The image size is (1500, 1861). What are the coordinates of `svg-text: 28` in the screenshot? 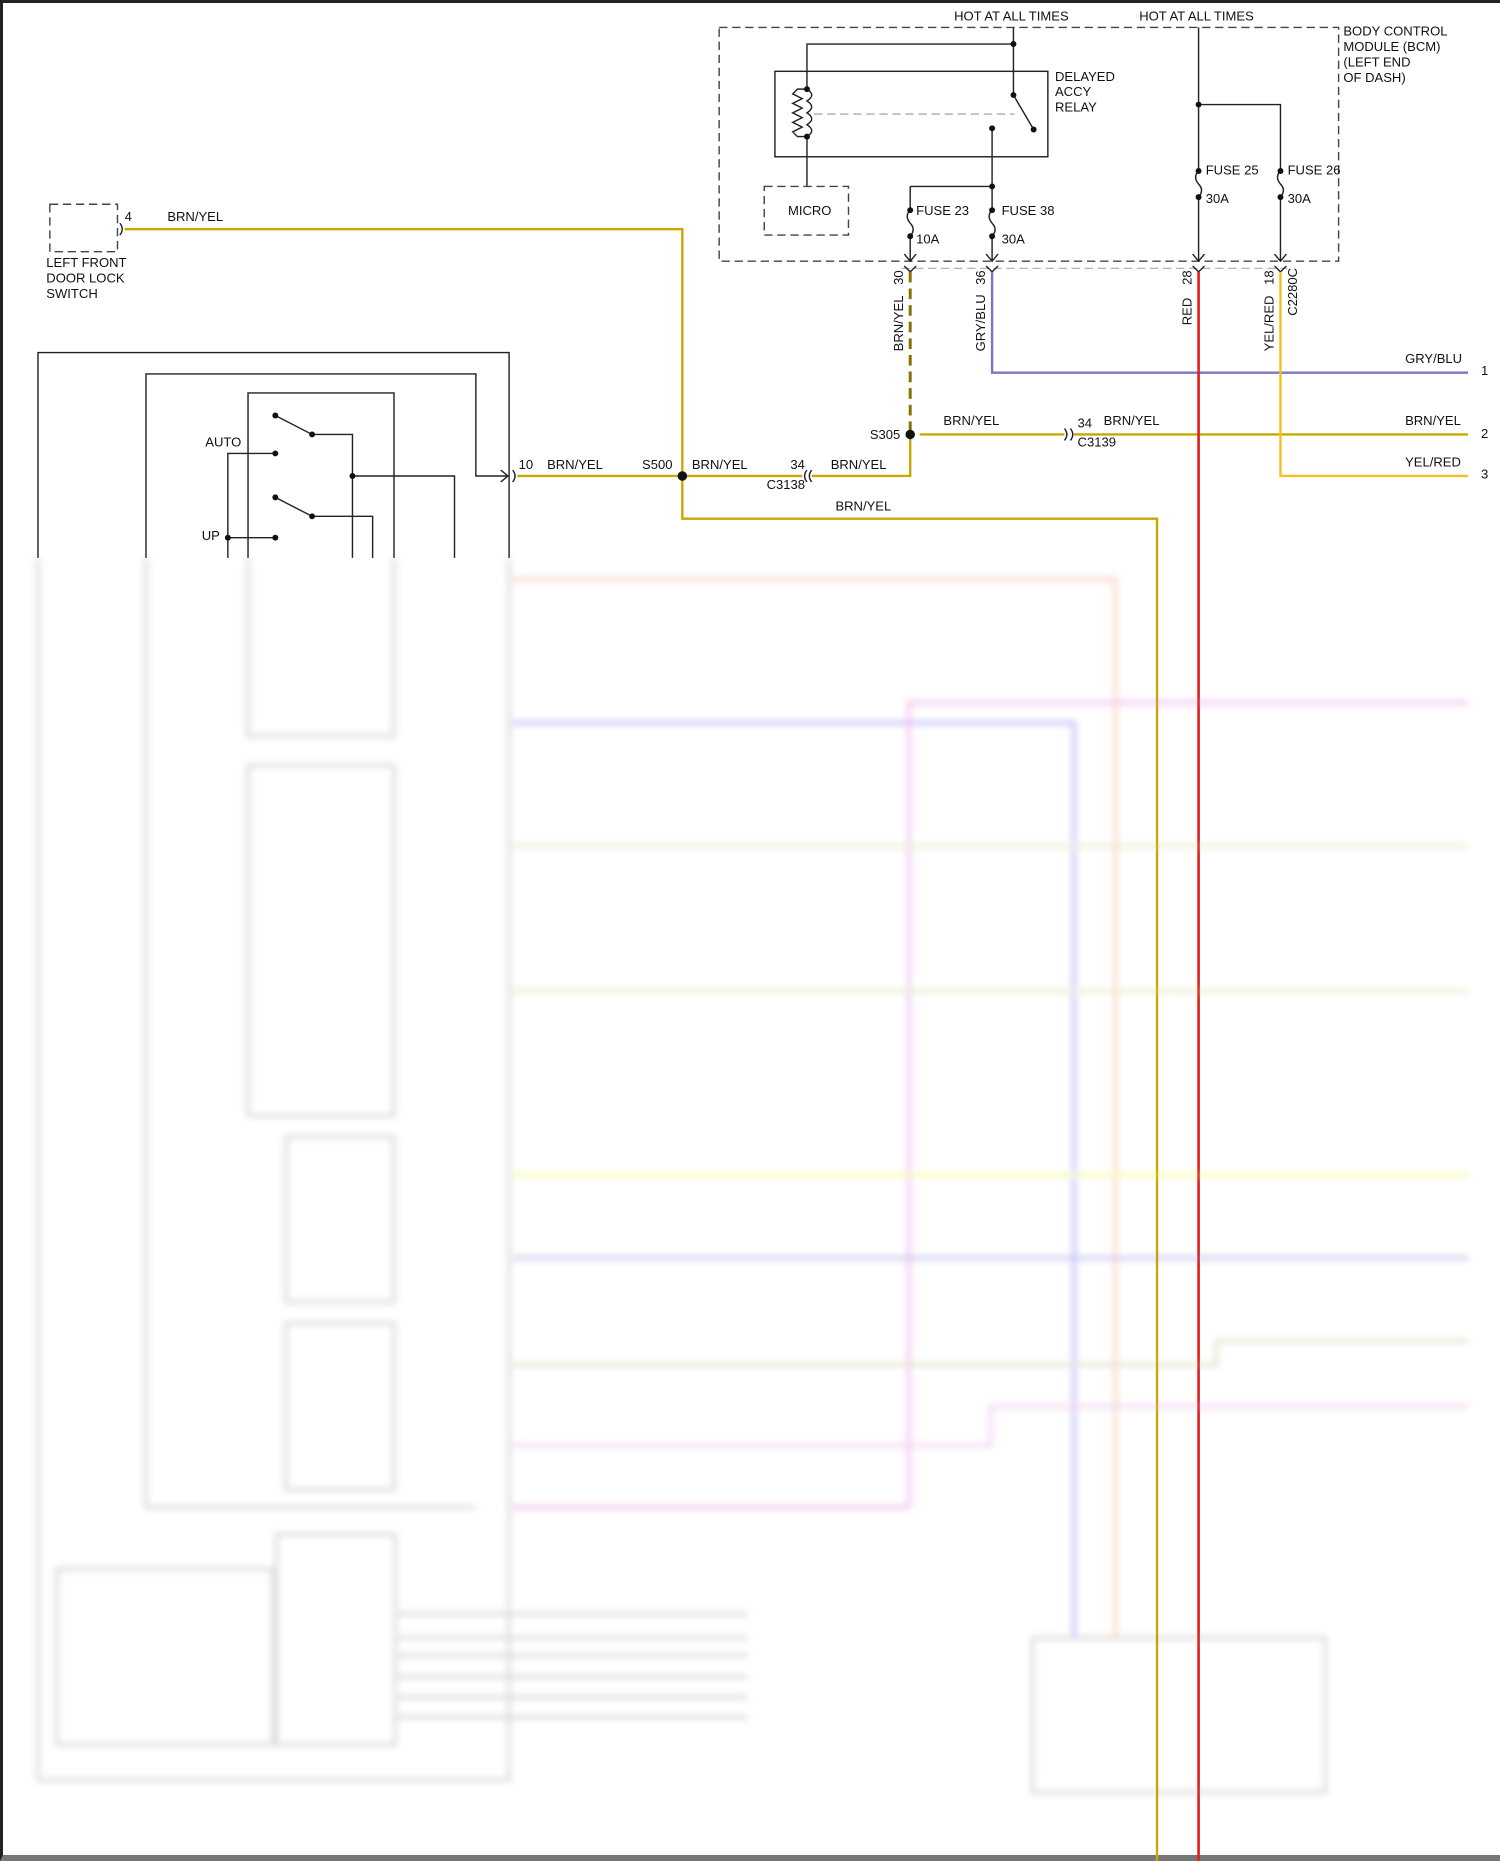 It's located at (1186, 277).